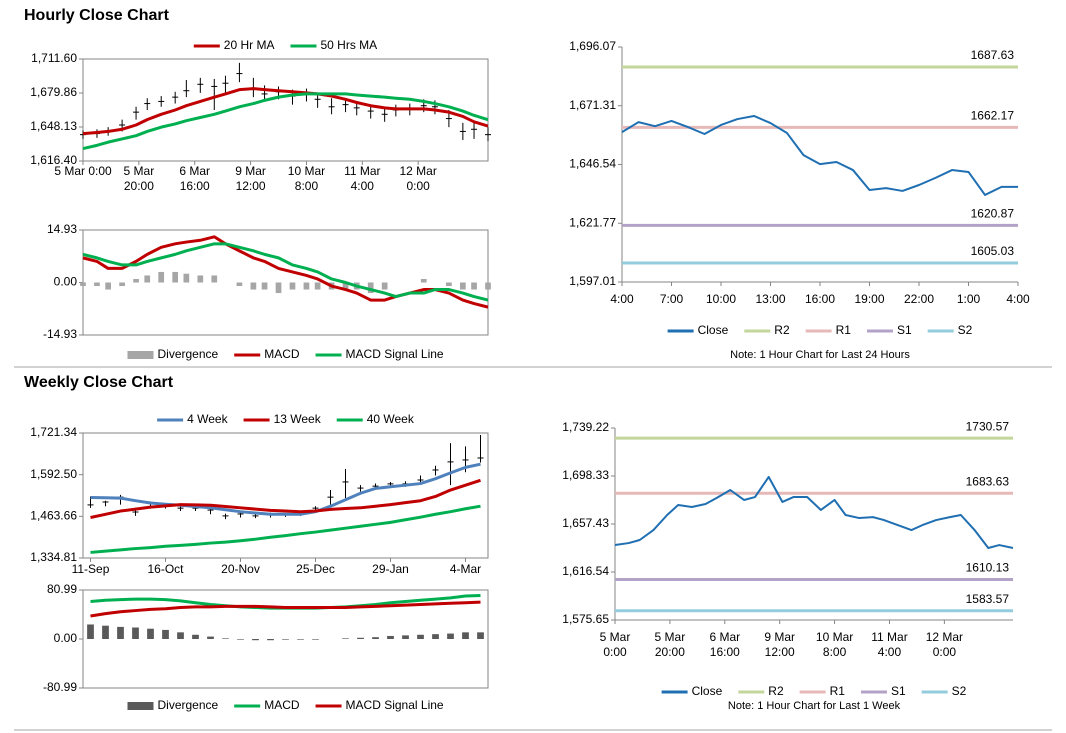 Image resolution: width=1066 pixels, height=733 pixels. I want to click on y-tick-label: 1,621.77, so click(592, 222).